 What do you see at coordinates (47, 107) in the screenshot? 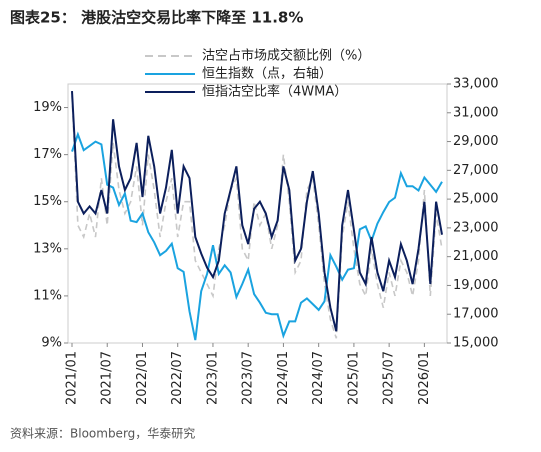
I see `y-tick-label: 19%` at bounding box center [47, 107].